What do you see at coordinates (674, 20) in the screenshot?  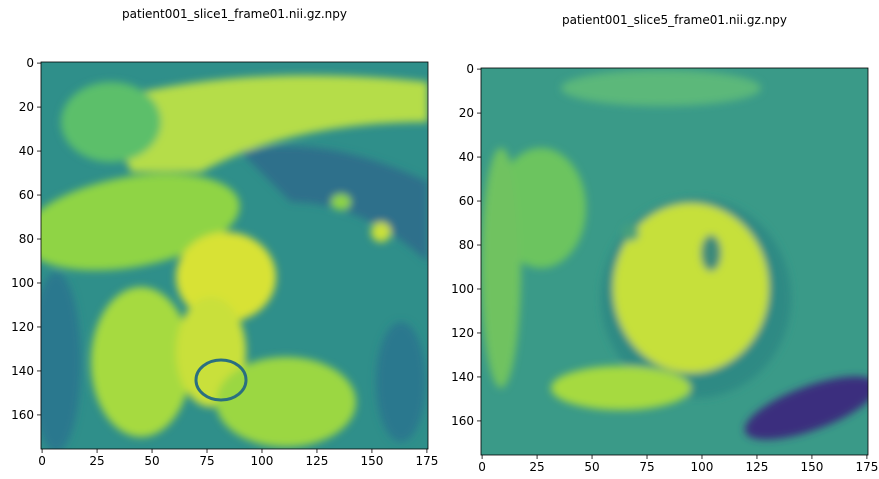 I see `chart-title: patient001_slice5_frame01.nii.gz.npy` at bounding box center [674, 20].